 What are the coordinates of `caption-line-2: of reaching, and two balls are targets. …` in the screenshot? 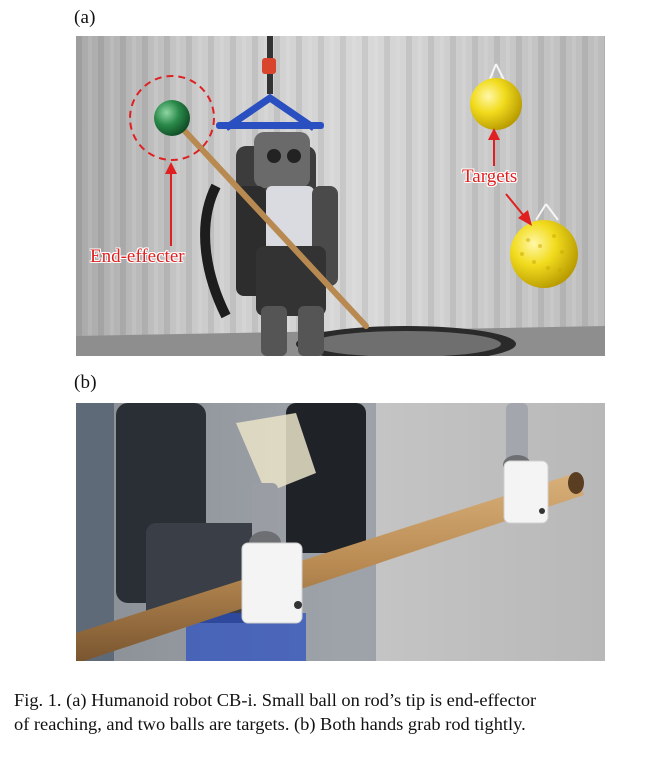 It's located at (270, 724).